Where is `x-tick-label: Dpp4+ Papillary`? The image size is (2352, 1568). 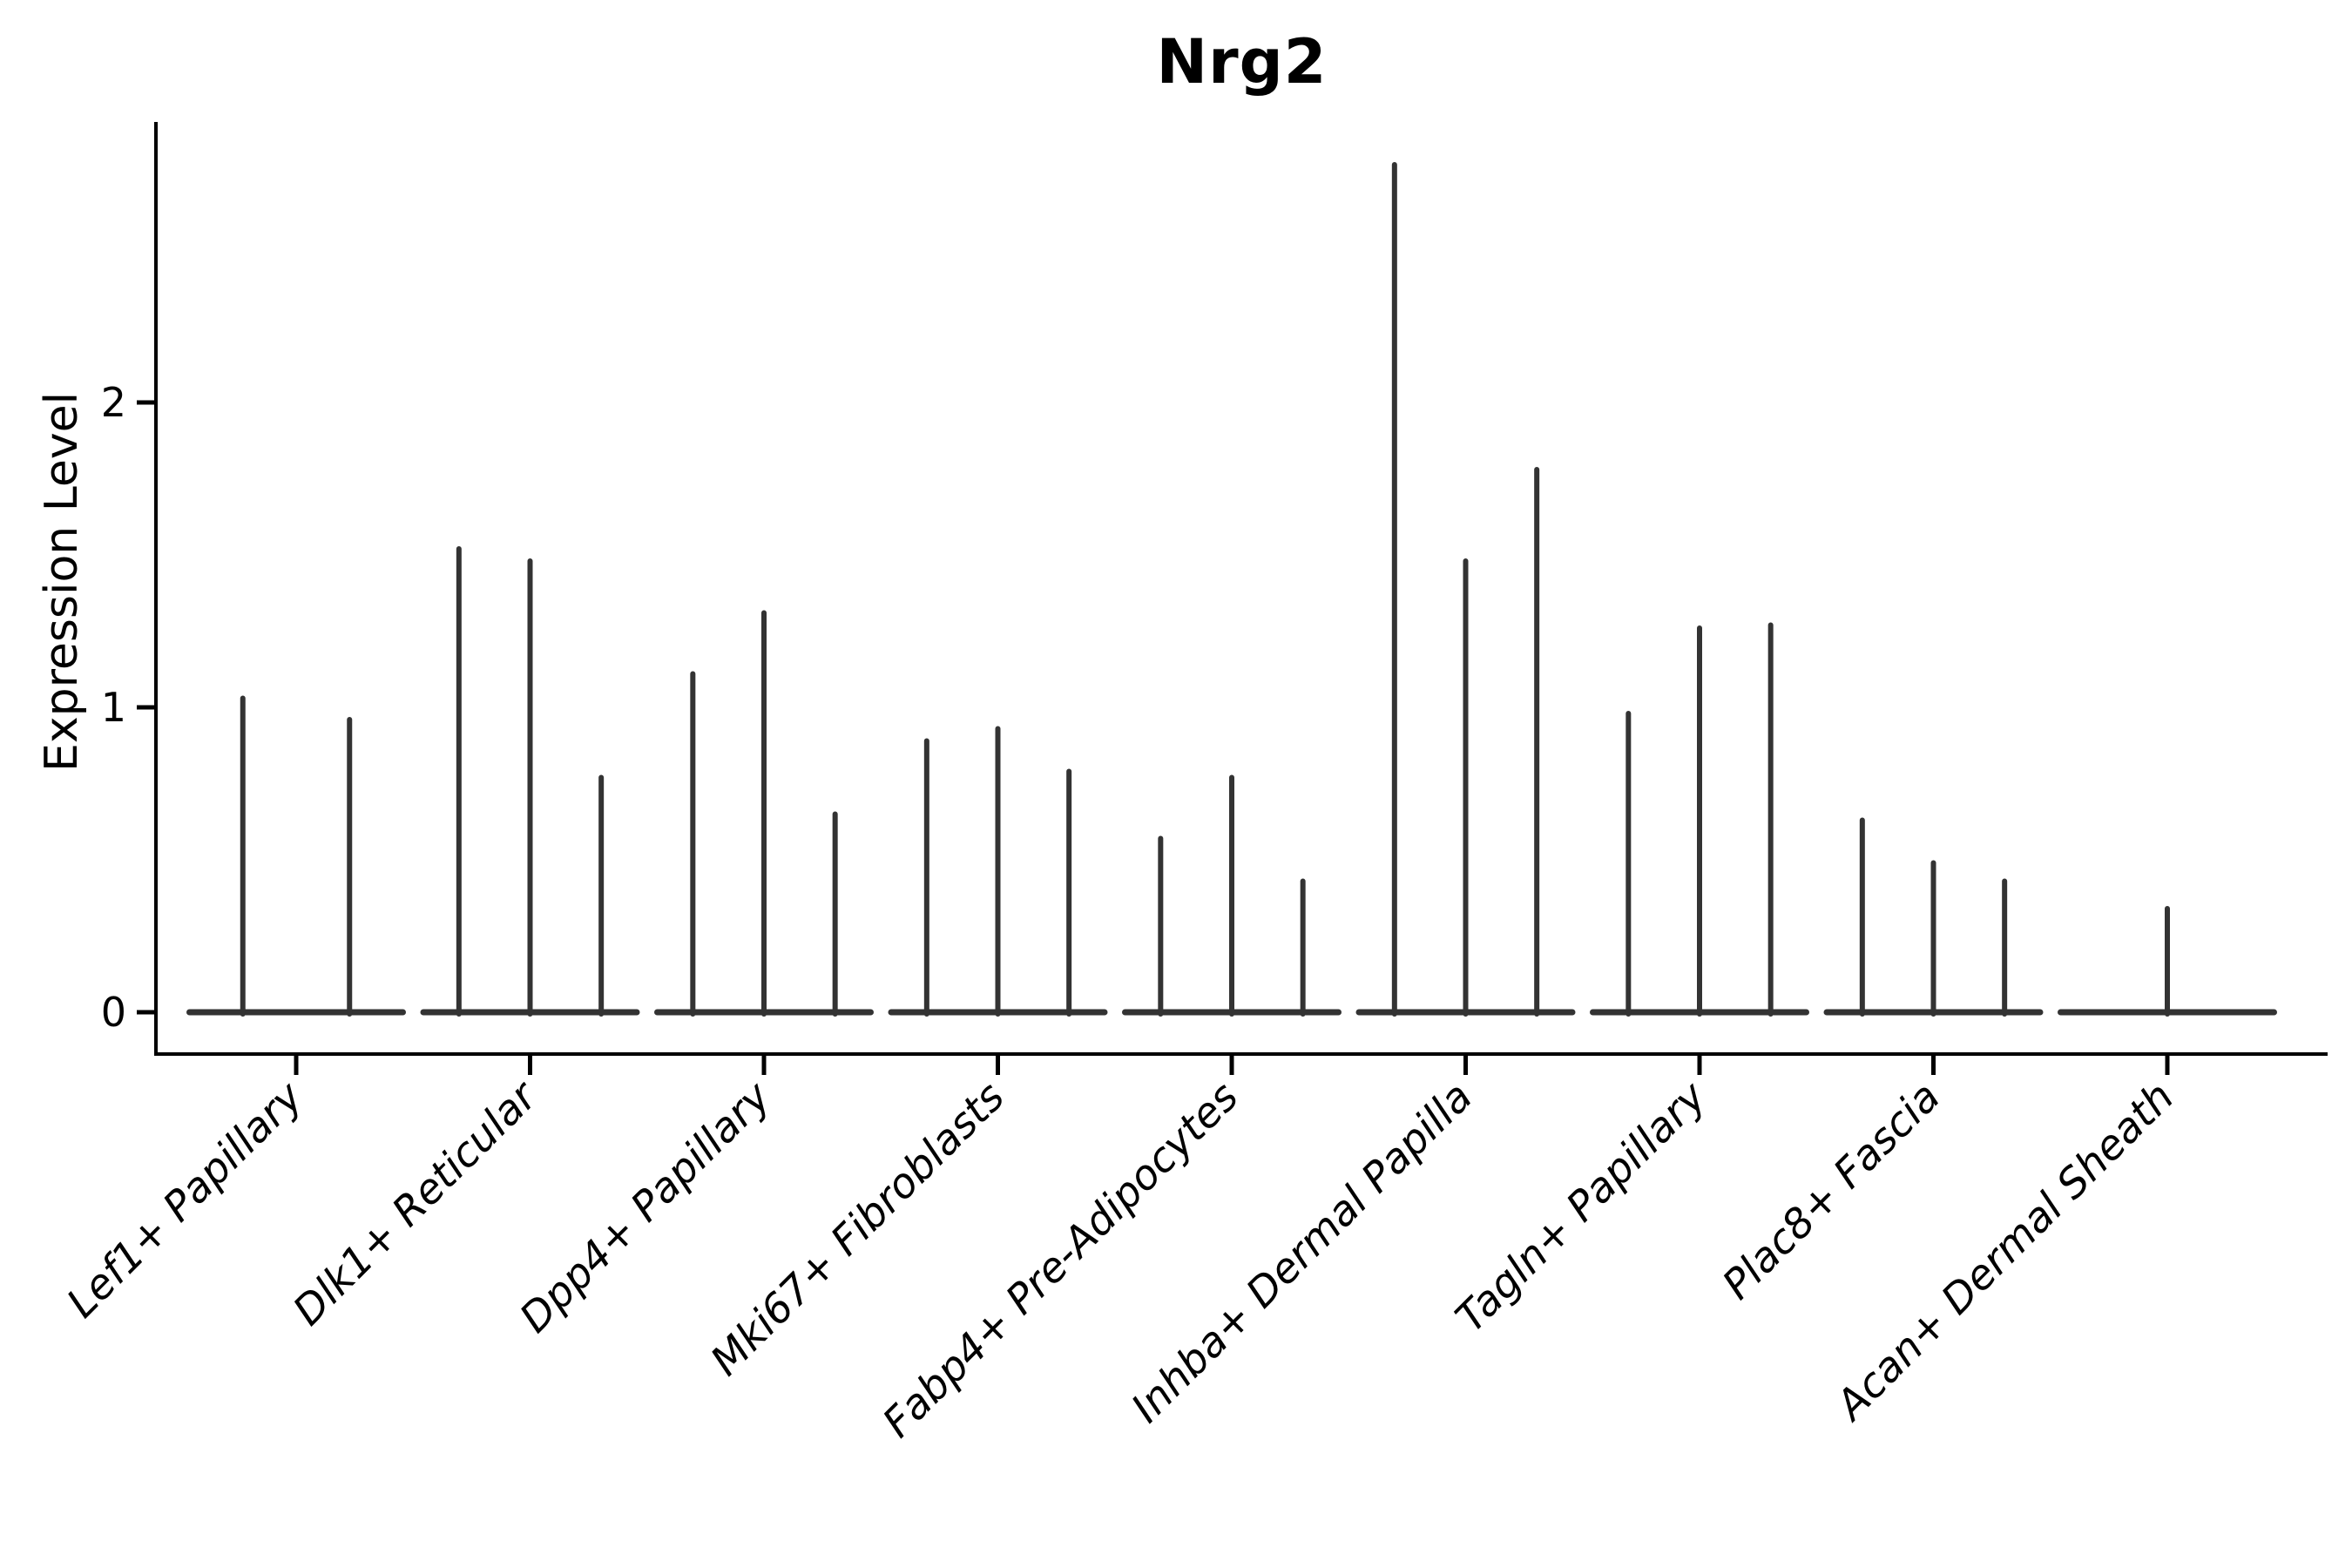 x-tick-label: Dpp4+ Papillary is located at coordinates (645, 1207).